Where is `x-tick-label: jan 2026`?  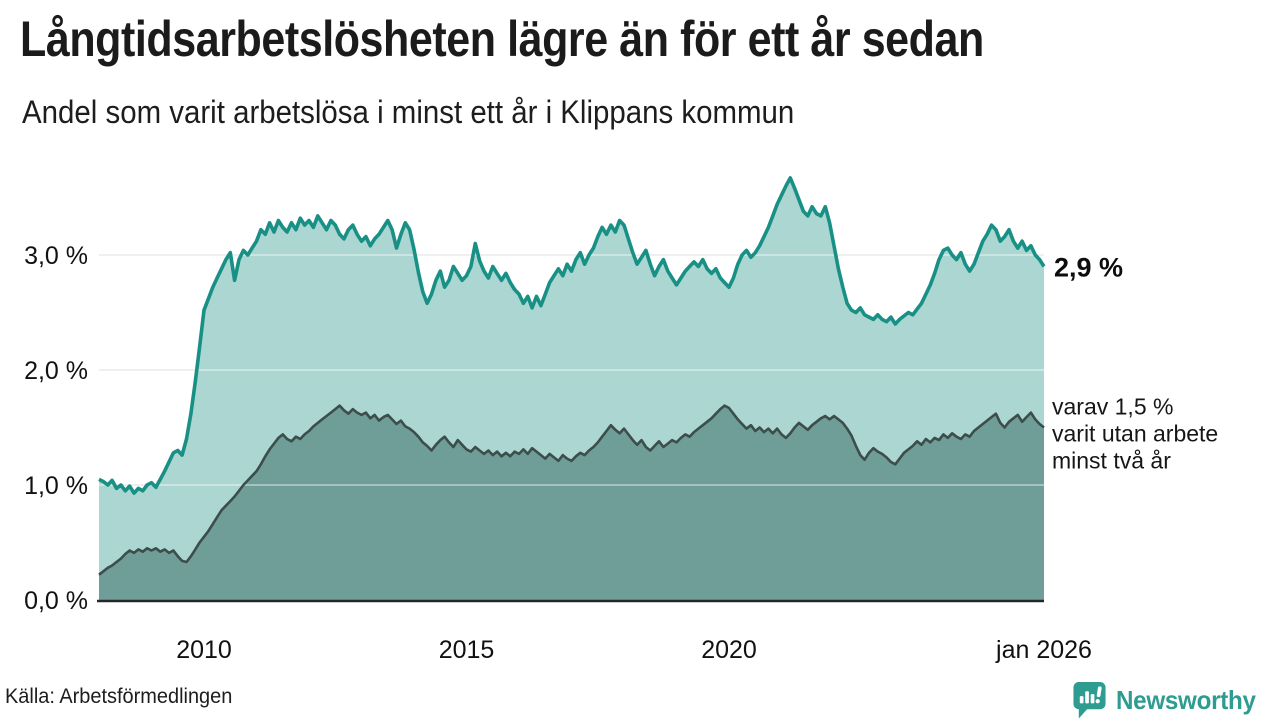 x-tick-label: jan 2026 is located at coordinates (1043, 650).